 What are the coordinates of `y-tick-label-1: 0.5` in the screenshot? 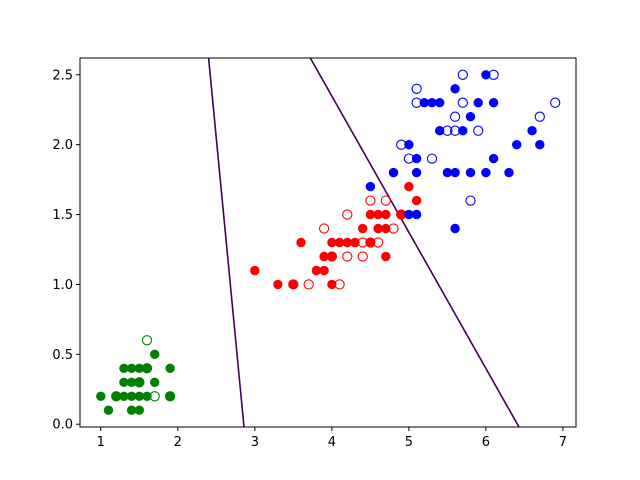 It's located at (62, 355).